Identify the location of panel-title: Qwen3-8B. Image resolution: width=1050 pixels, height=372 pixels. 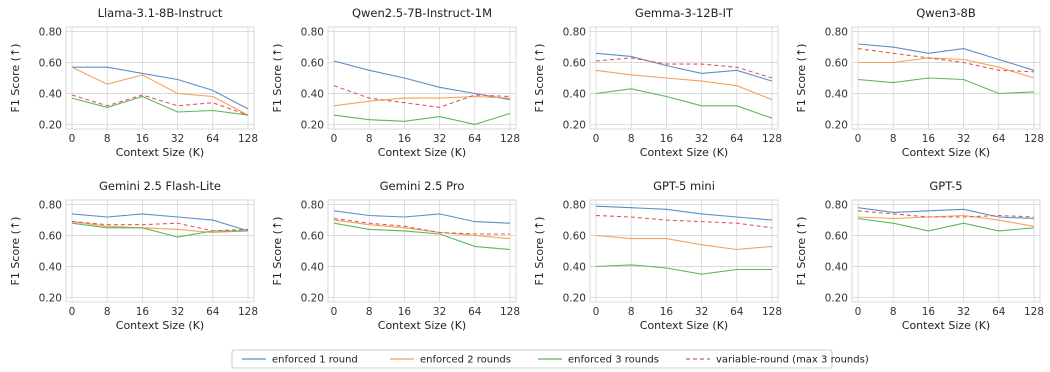
(946, 13).